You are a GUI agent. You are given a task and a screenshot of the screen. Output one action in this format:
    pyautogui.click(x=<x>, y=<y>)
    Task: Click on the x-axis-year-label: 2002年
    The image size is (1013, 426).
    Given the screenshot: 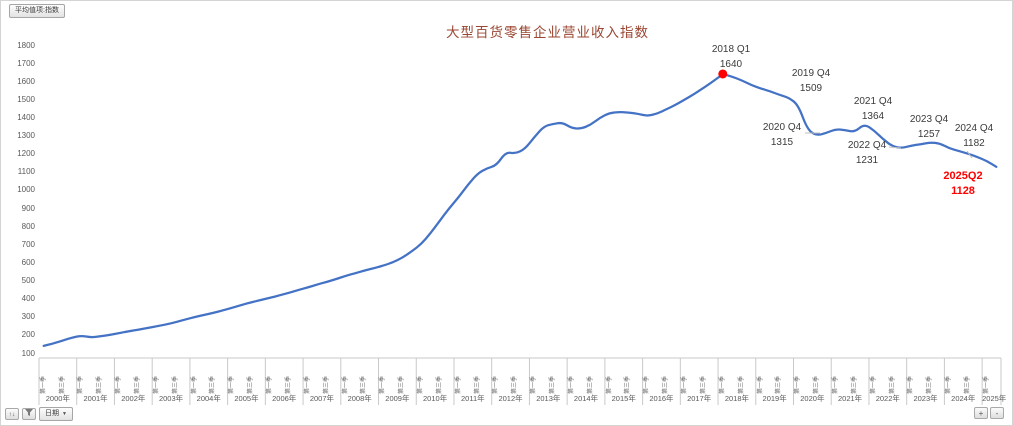 What is the action you would take?
    pyautogui.click(x=133, y=398)
    